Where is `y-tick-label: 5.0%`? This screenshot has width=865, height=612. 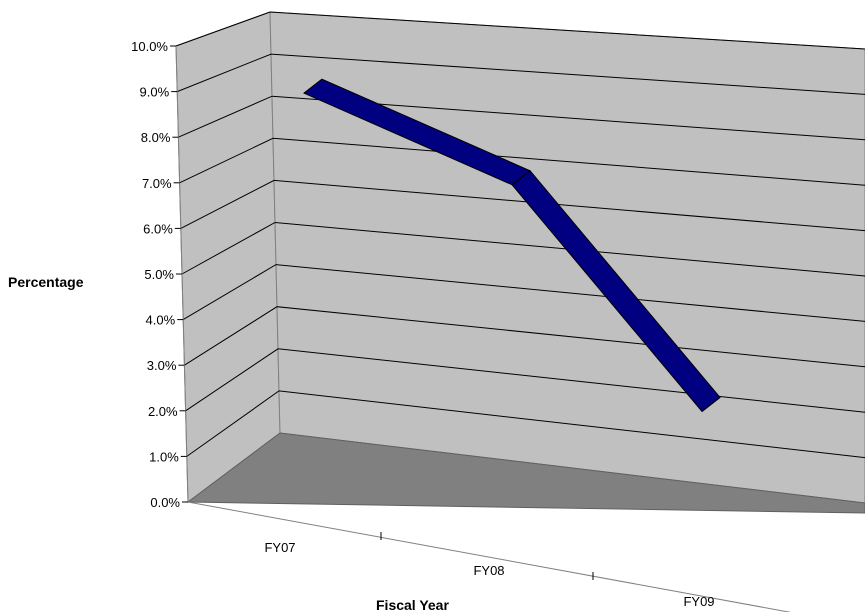 y-tick-label: 5.0% is located at coordinates (159, 274).